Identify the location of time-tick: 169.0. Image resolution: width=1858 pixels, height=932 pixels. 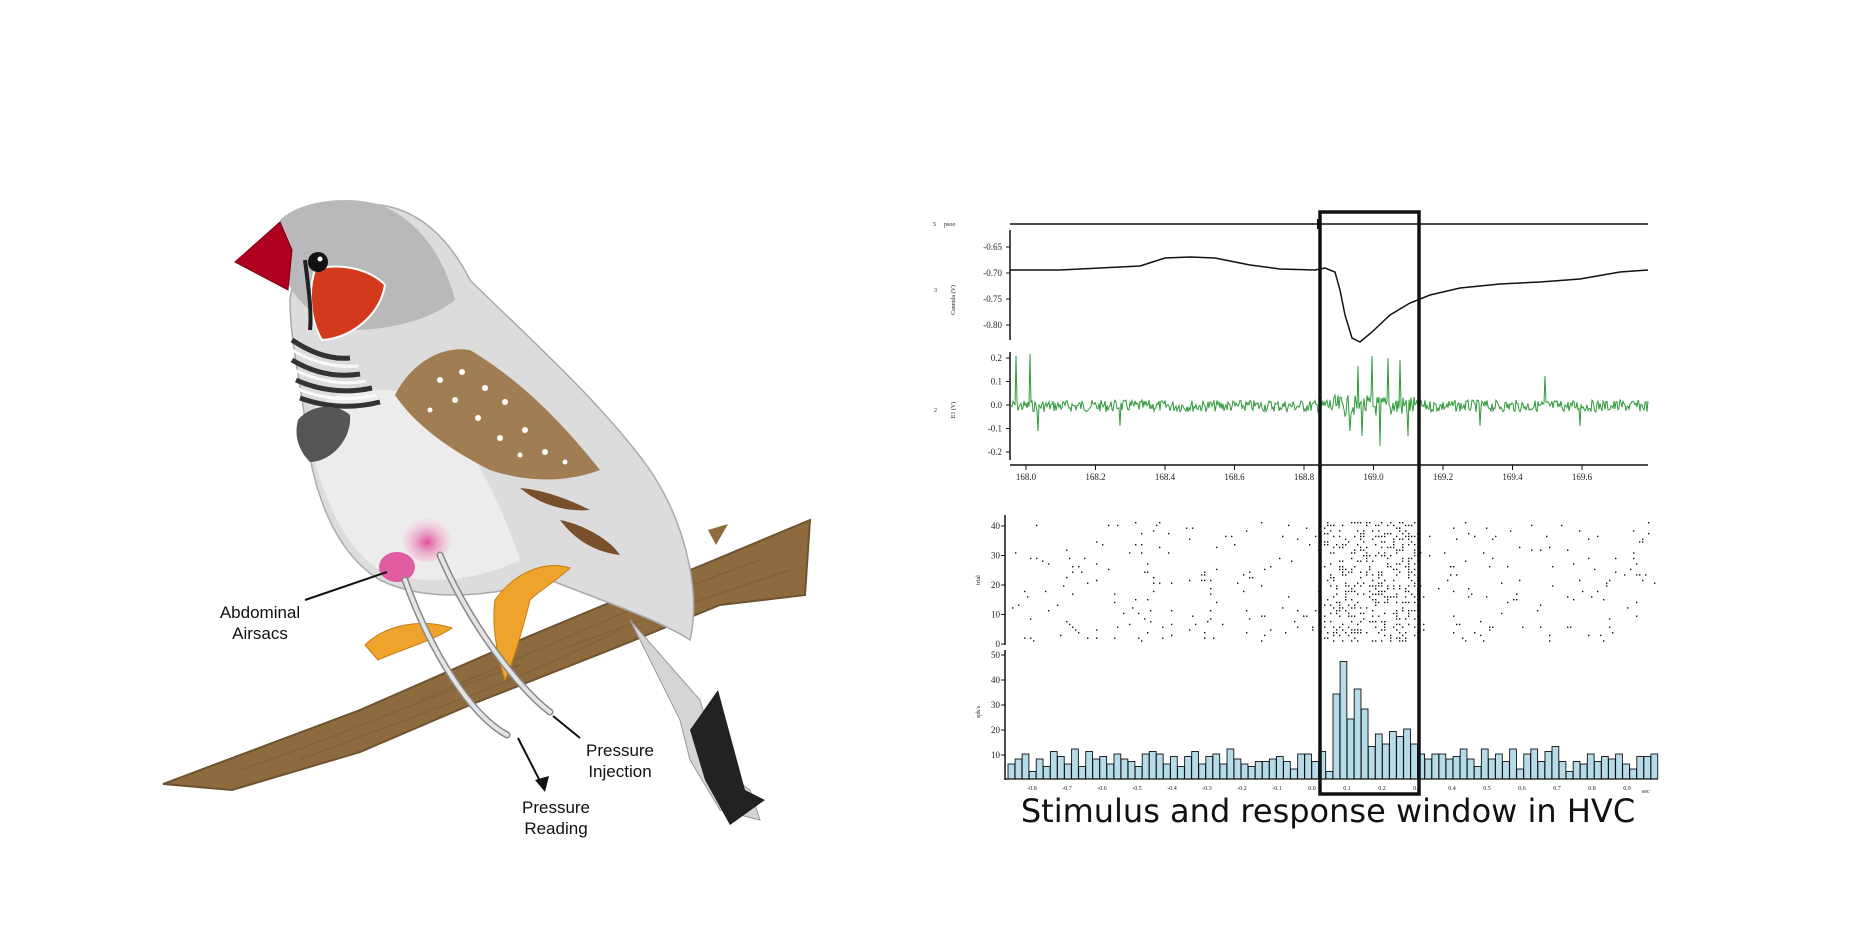
(1373, 477).